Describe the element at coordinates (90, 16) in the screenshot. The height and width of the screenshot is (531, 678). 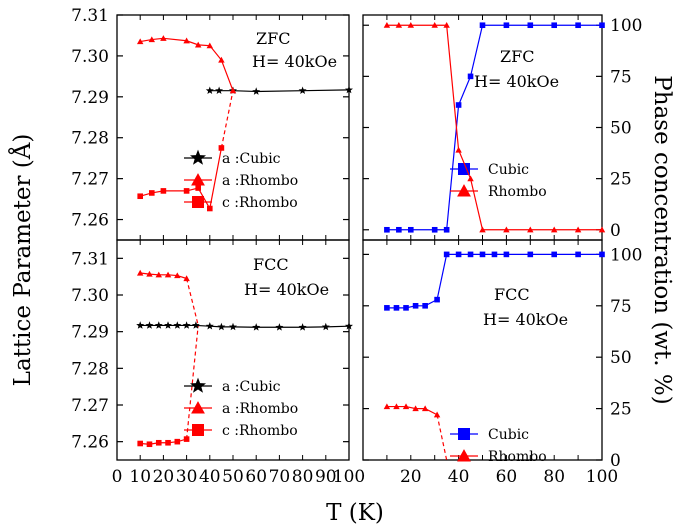
I see `y-tick-label: 7.31` at that location.